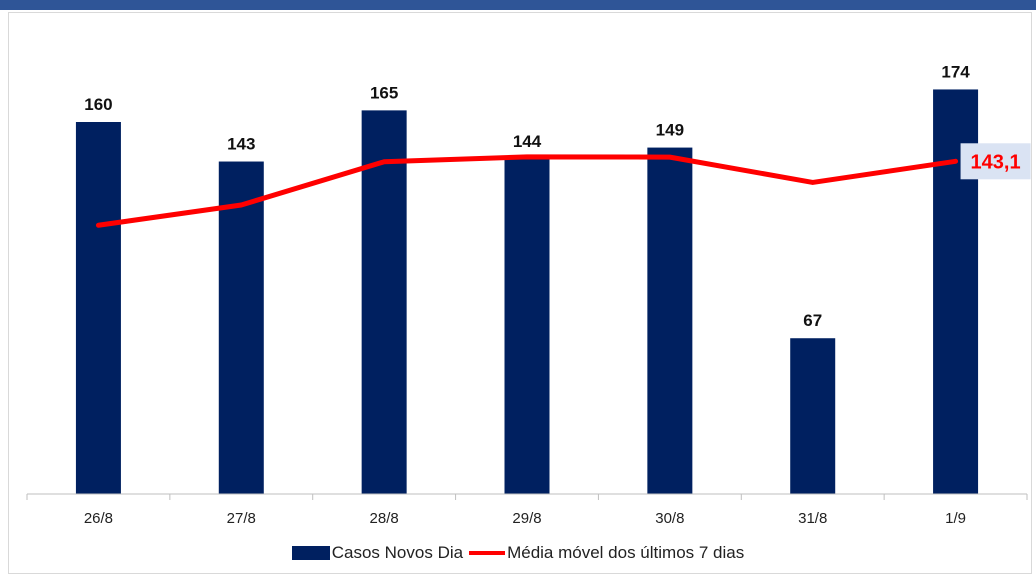 The height and width of the screenshot is (580, 1036). What do you see at coordinates (310, 553) in the screenshot?
I see `legend-bar-swatch` at bounding box center [310, 553].